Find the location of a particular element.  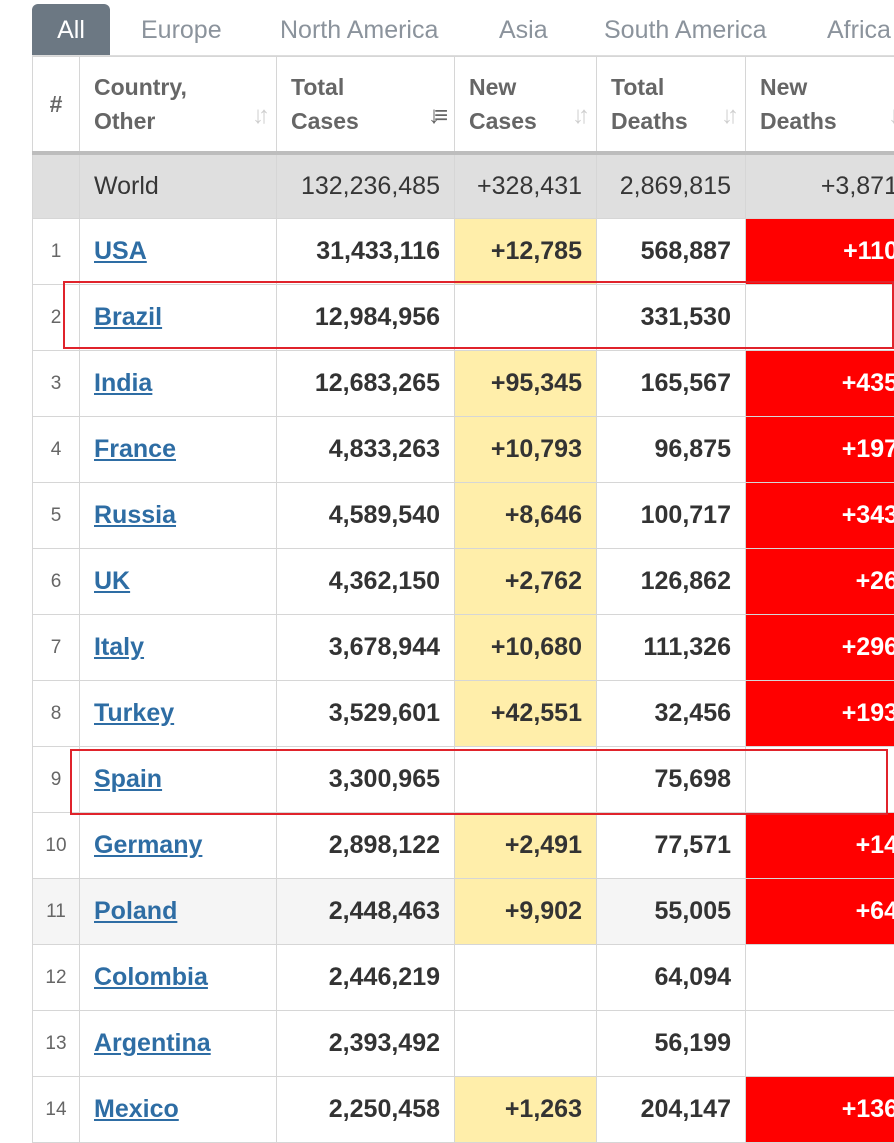

new-cases-cell: +95,345 is located at coordinates (526, 384).